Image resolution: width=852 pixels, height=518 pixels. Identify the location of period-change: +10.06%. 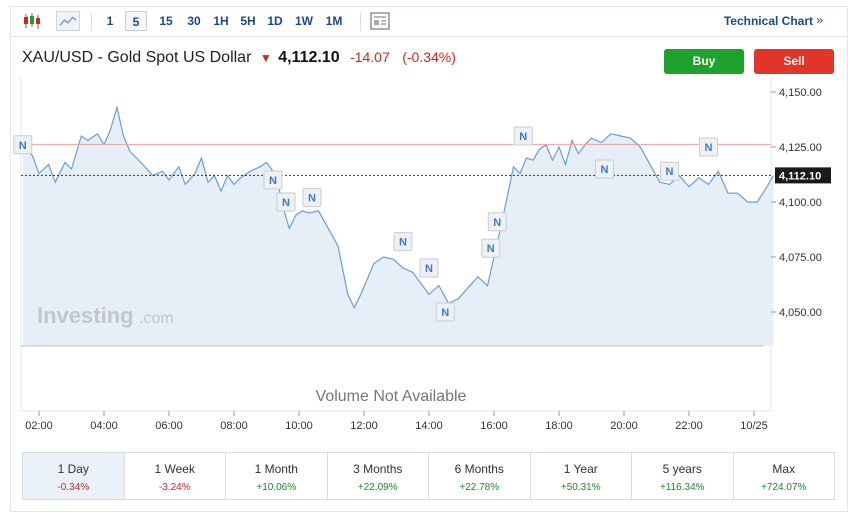
(276, 487).